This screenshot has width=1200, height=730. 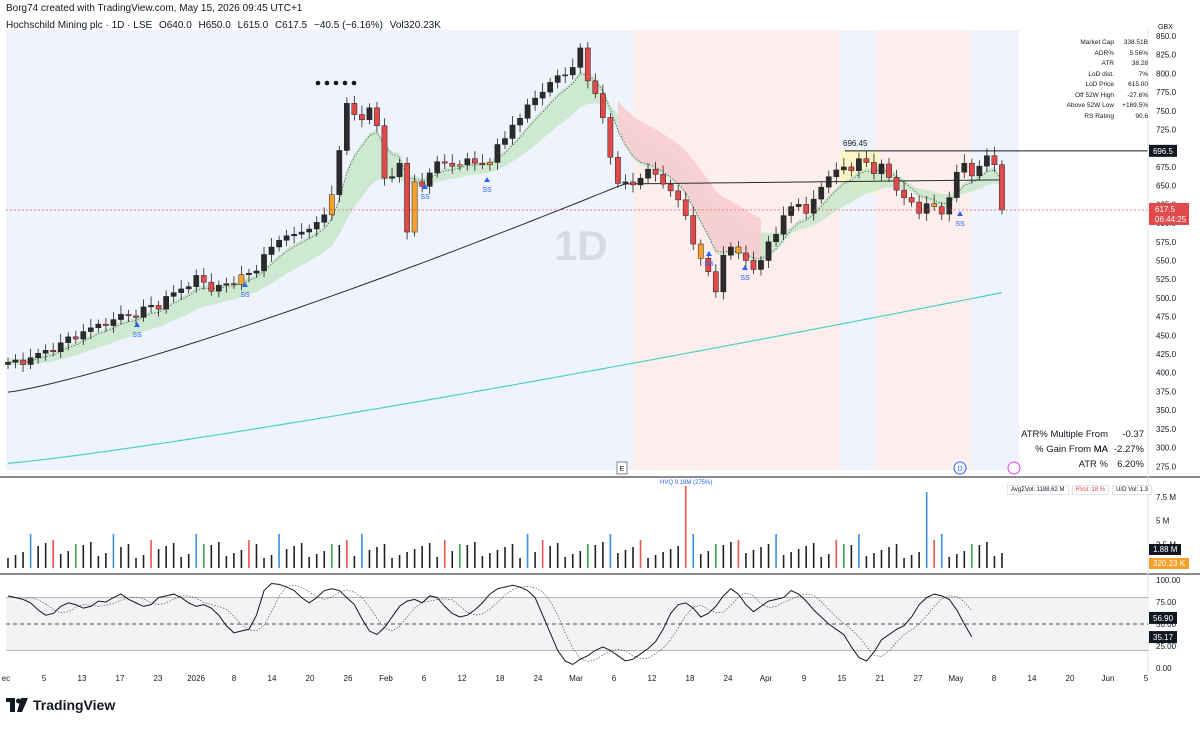 I want to click on y-tick-label: 450.0, so click(x=1166, y=335).